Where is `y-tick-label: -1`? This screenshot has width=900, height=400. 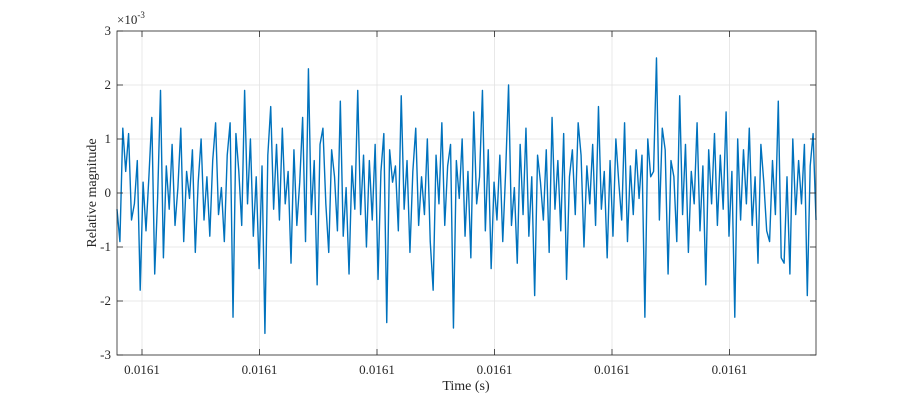
y-tick-label: -1 is located at coordinates (105, 246).